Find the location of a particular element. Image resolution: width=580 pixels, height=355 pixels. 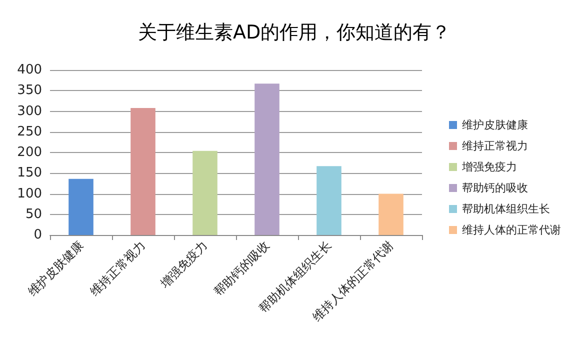

x-tick-label: 增强免疫力 is located at coordinates (183, 265).